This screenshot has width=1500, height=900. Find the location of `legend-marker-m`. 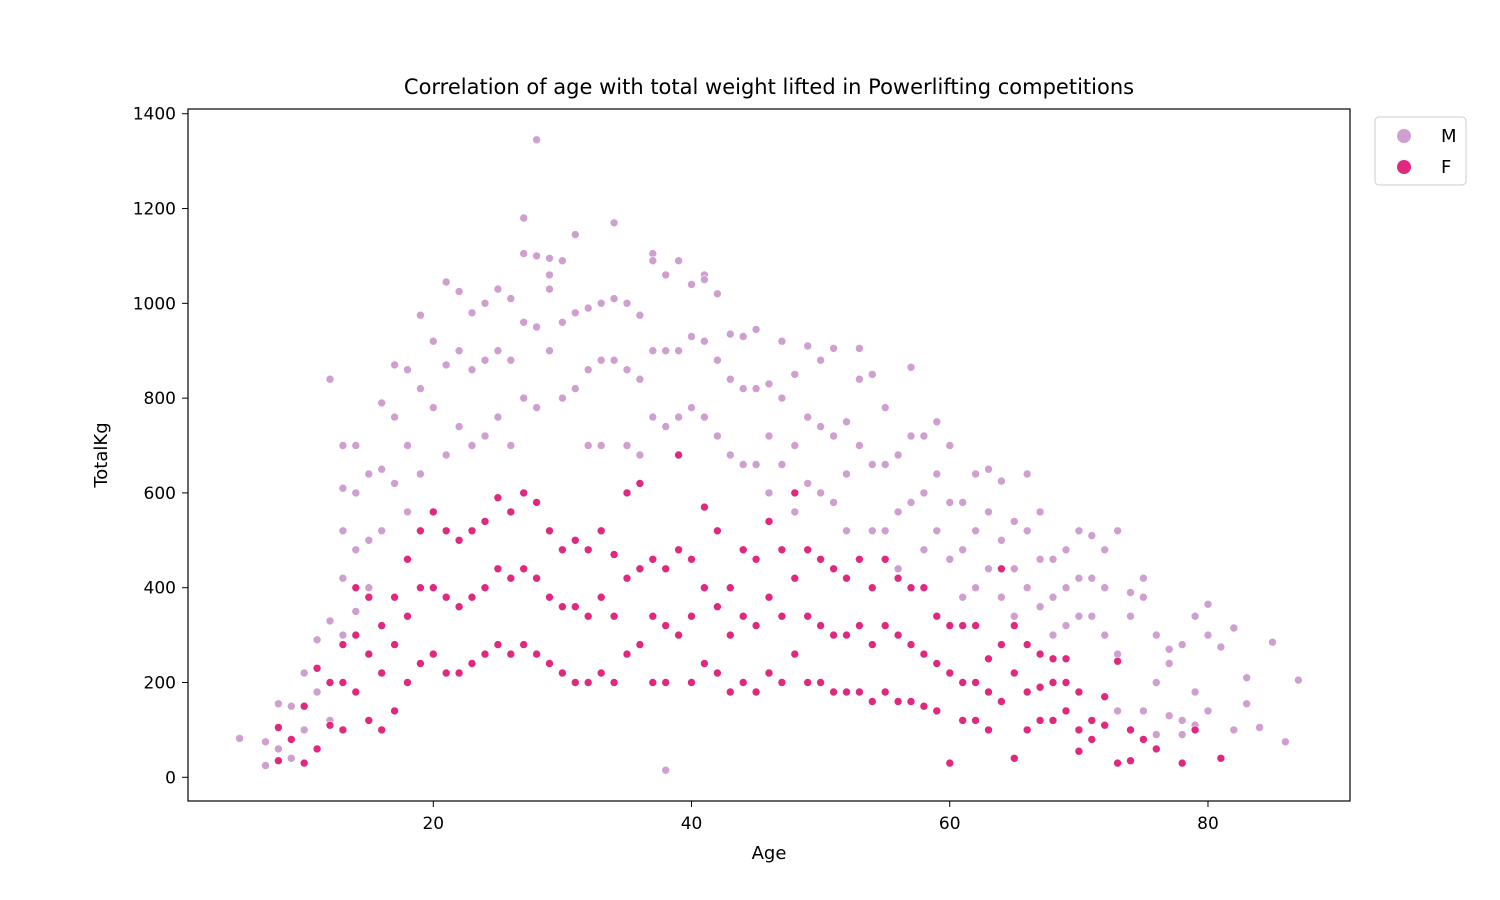

legend-marker-m is located at coordinates (1404, 136).